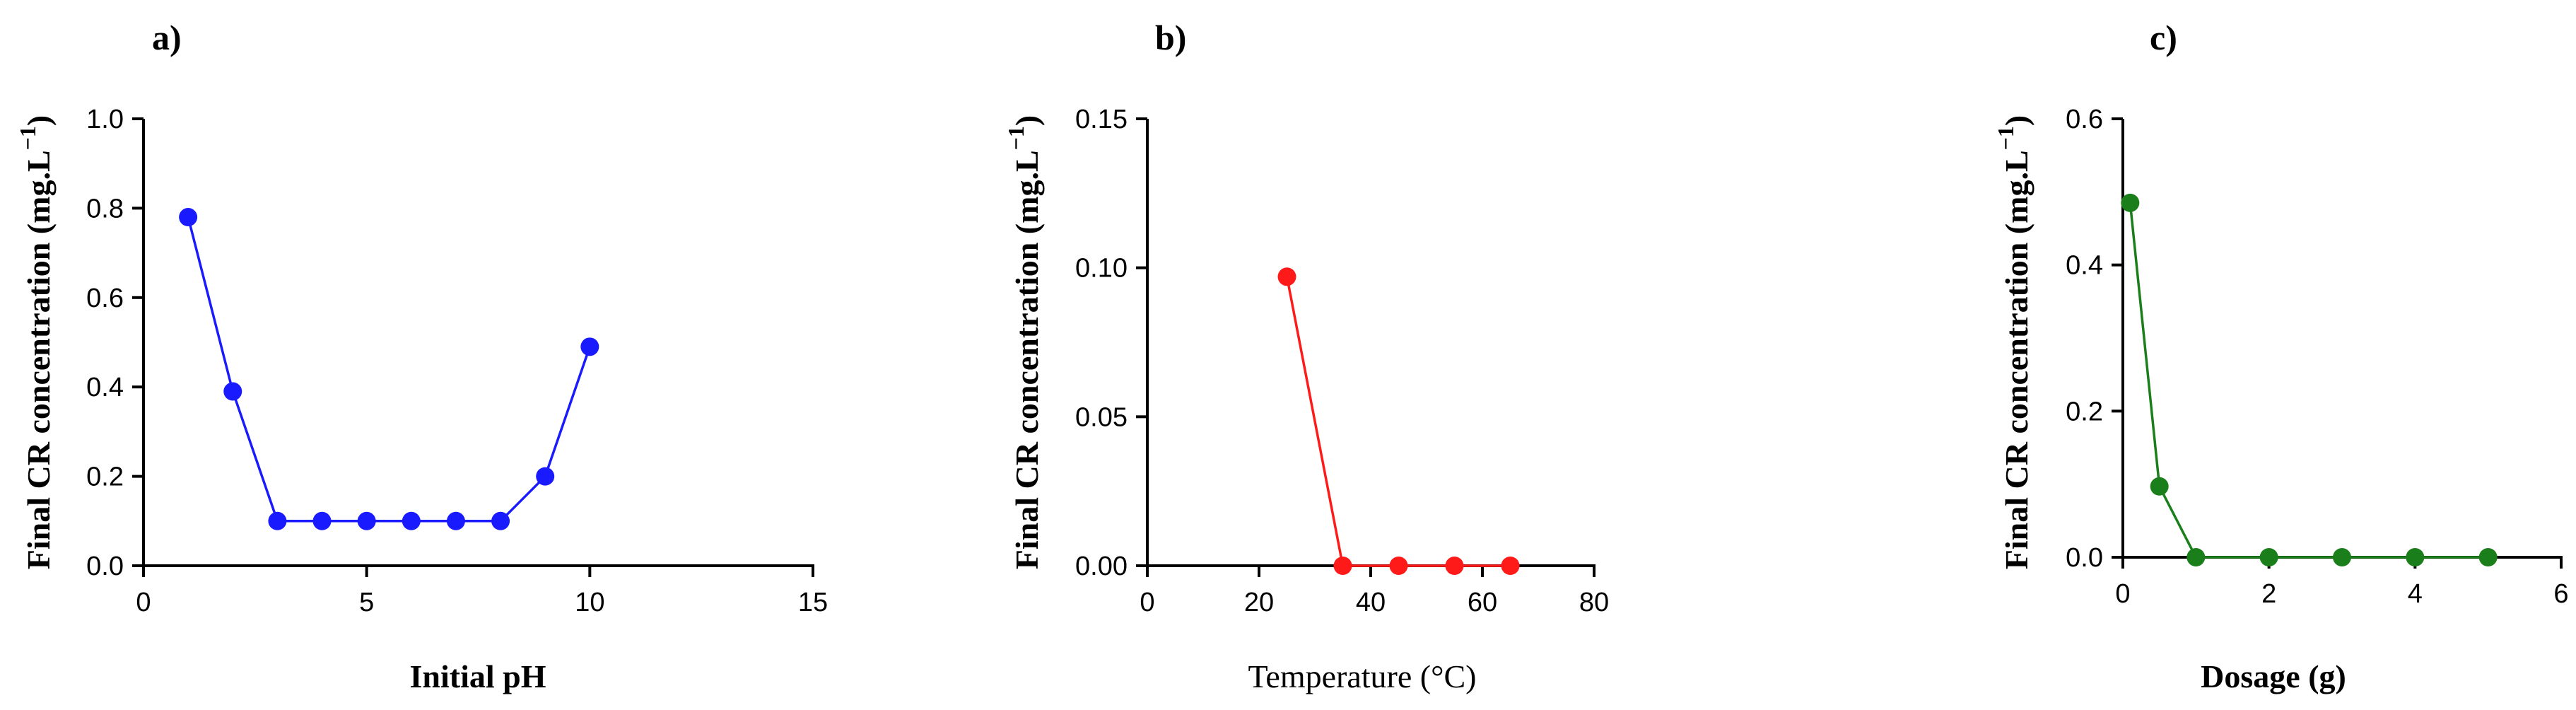 The height and width of the screenshot is (710, 2576). What do you see at coordinates (1101, 269) in the screenshot?
I see `panel-b-y-tick-label: 0.10` at bounding box center [1101, 269].